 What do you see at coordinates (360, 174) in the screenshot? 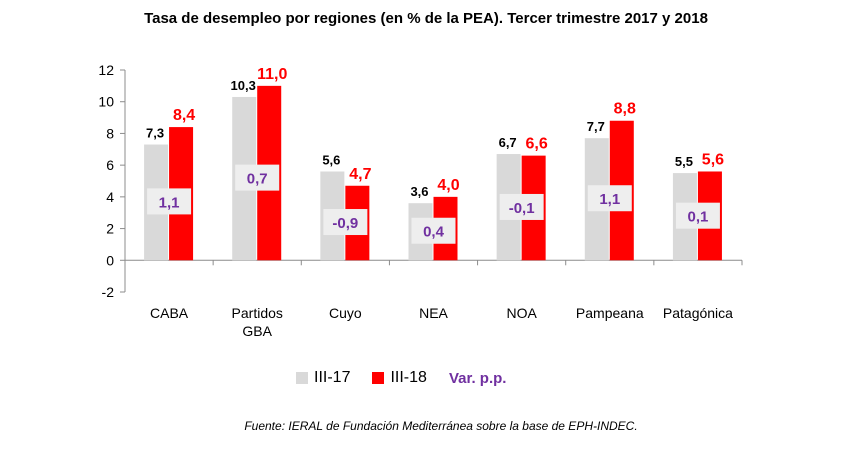
I see `data-label-iii-18: 4,7` at bounding box center [360, 174].